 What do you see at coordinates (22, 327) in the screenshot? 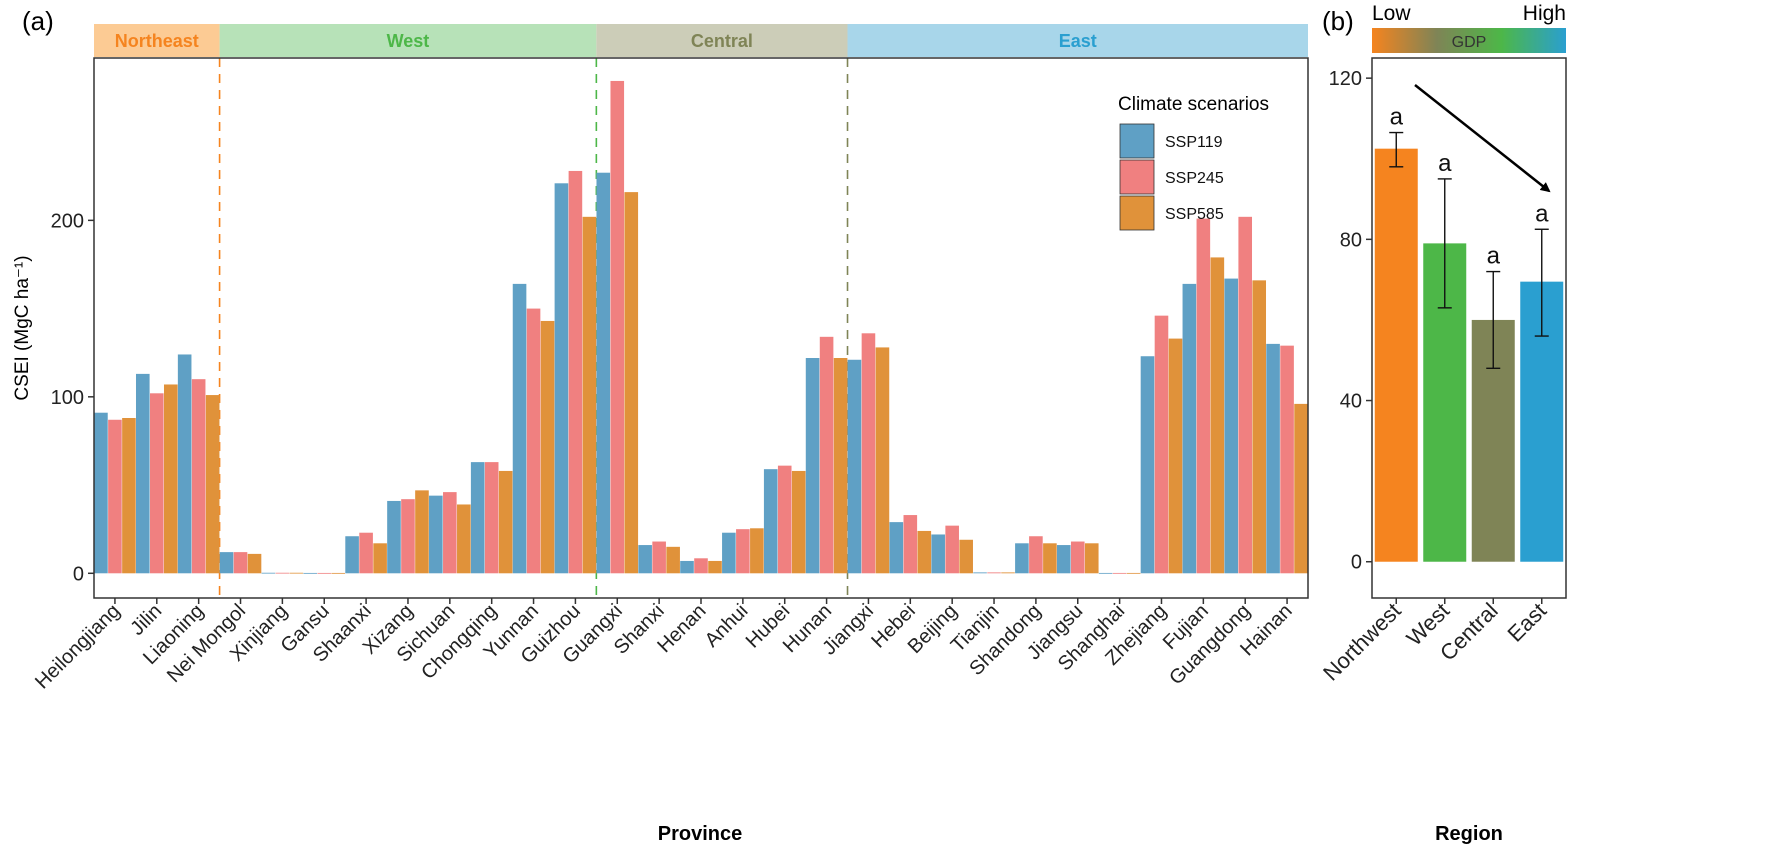
I see `y-axis-title: CSEI (MgC ha⁻¹)` at bounding box center [22, 327].